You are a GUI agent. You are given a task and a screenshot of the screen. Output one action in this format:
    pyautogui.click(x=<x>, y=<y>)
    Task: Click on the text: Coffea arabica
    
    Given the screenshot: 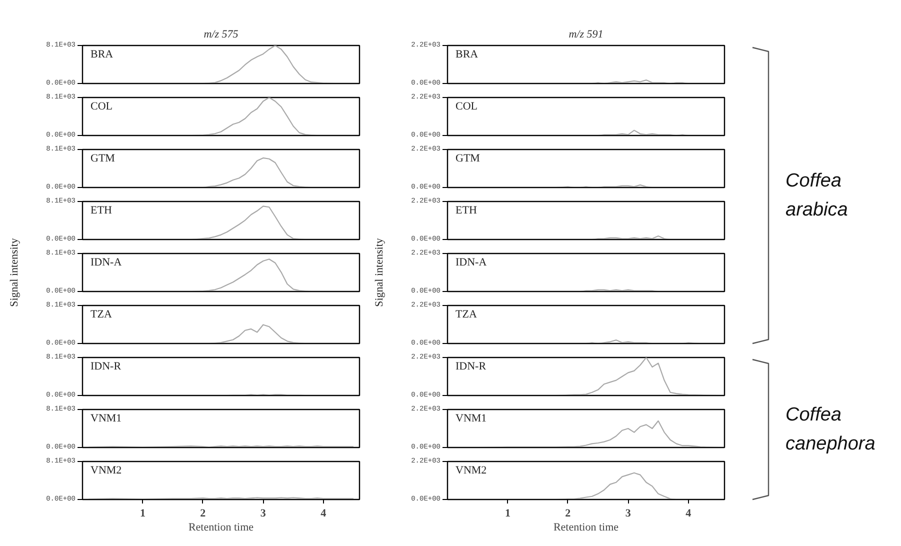 What is the action you would take?
    pyautogui.click(x=817, y=195)
    